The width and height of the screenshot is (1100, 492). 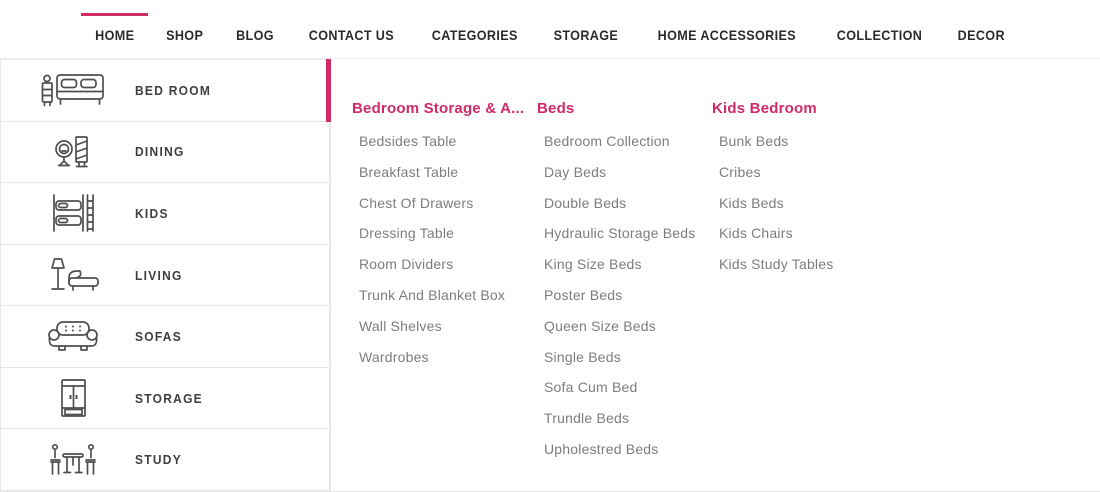 What do you see at coordinates (73, 213) in the screenshot?
I see `bunk-bed-icon` at bounding box center [73, 213].